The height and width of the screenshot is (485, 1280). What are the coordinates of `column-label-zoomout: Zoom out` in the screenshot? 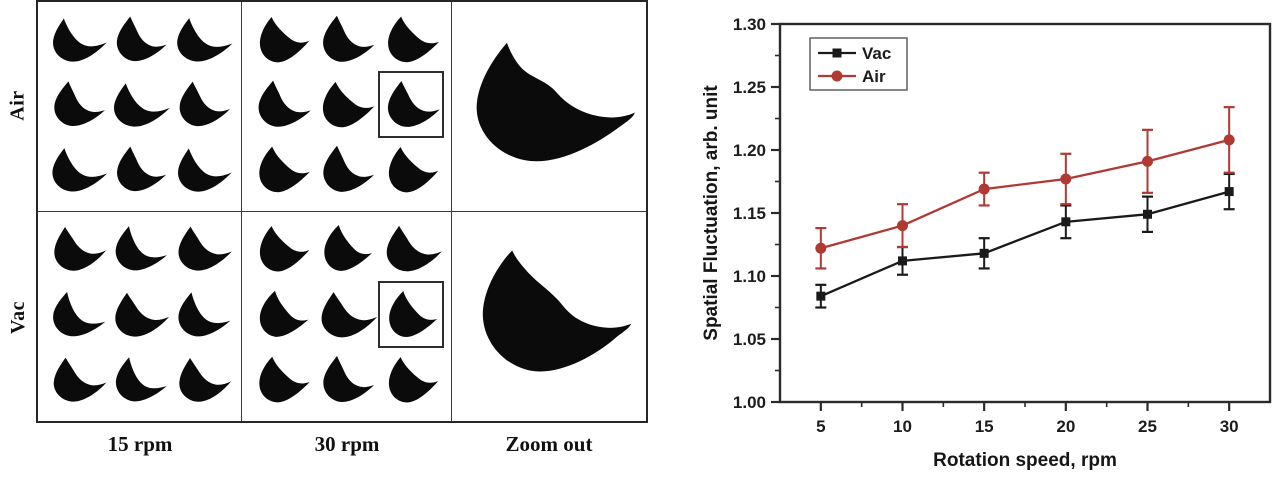 It's located at (549, 444).